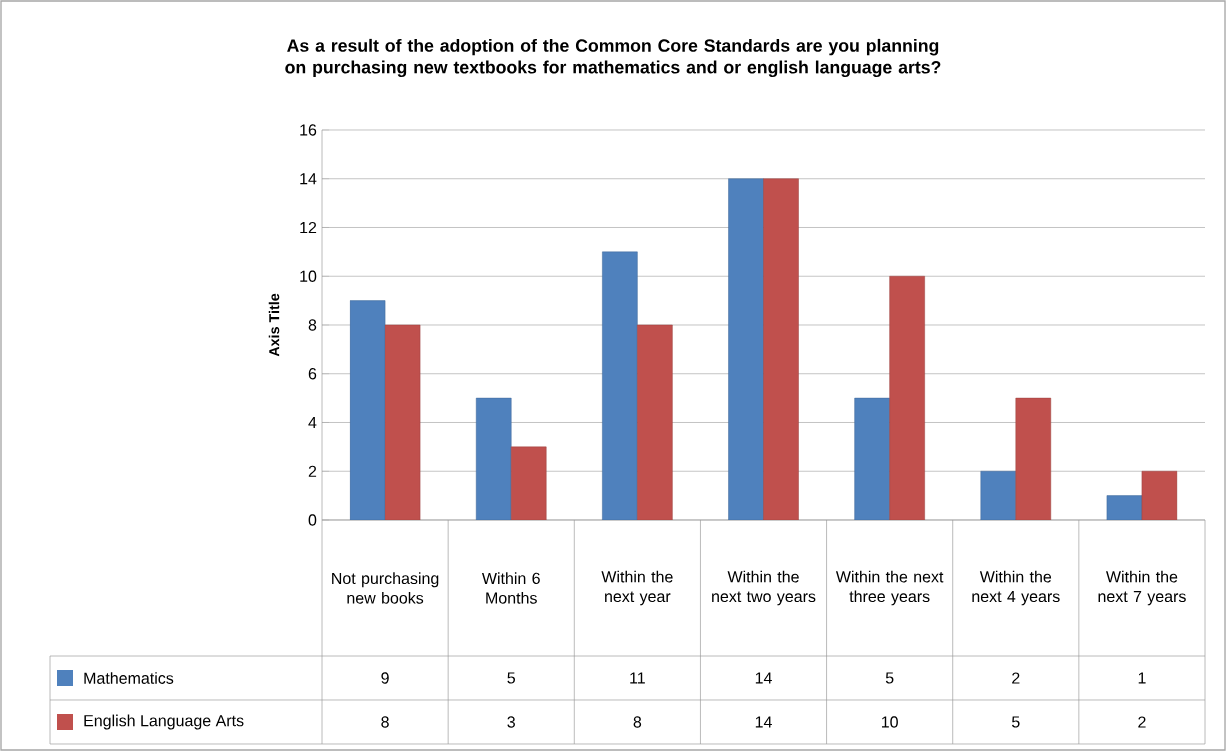 The height and width of the screenshot is (751, 1226). I want to click on y-axis-title: Axis Title, so click(274, 325).